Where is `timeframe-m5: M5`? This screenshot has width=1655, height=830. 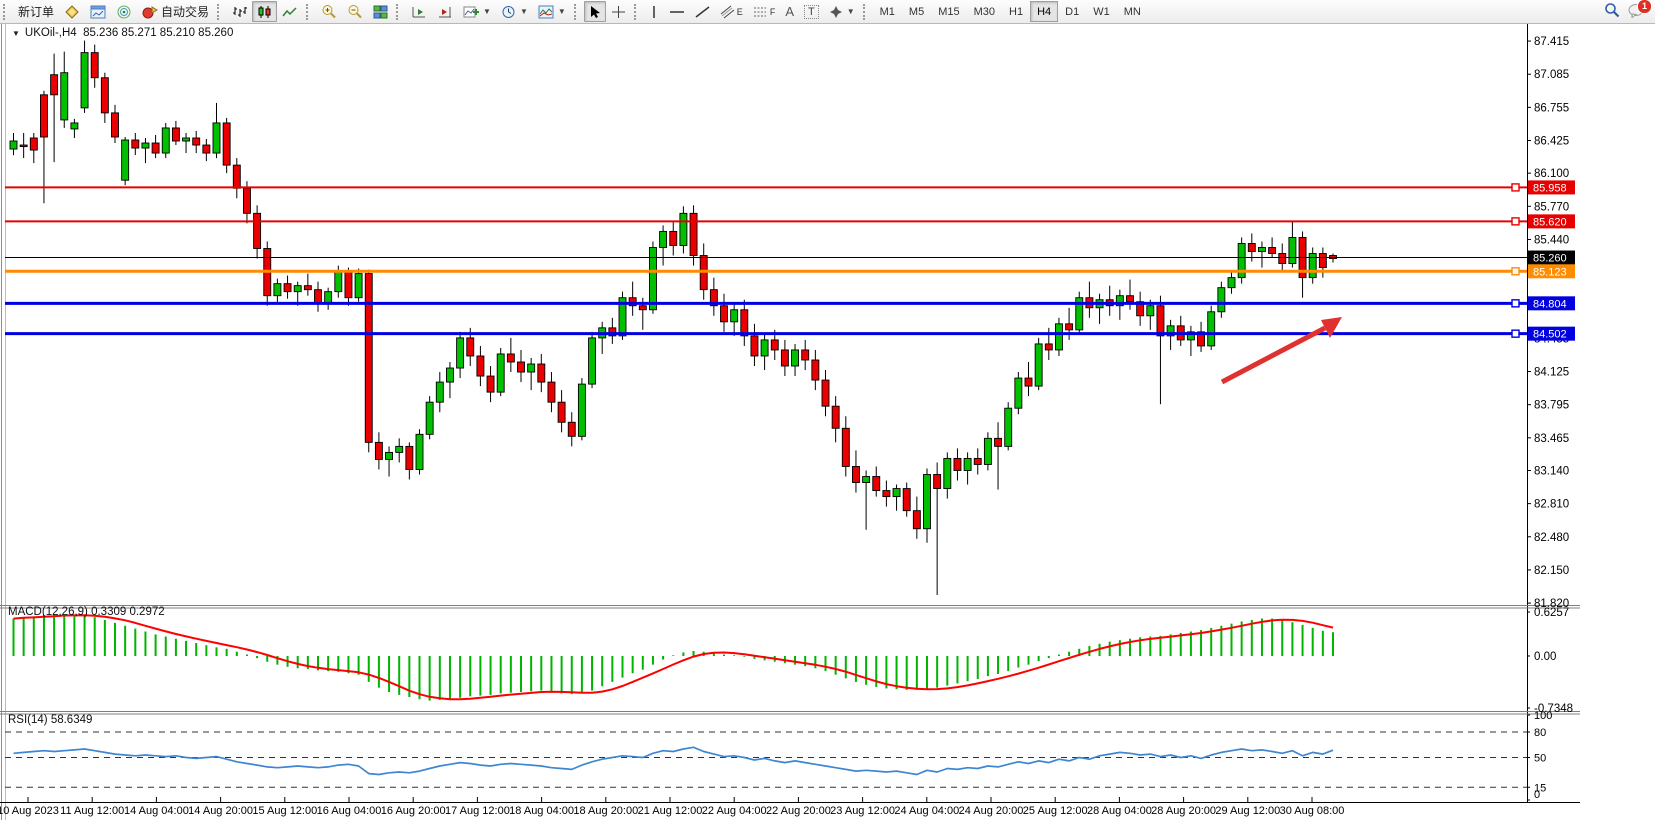
timeframe-m5: M5 is located at coordinates (916, 11).